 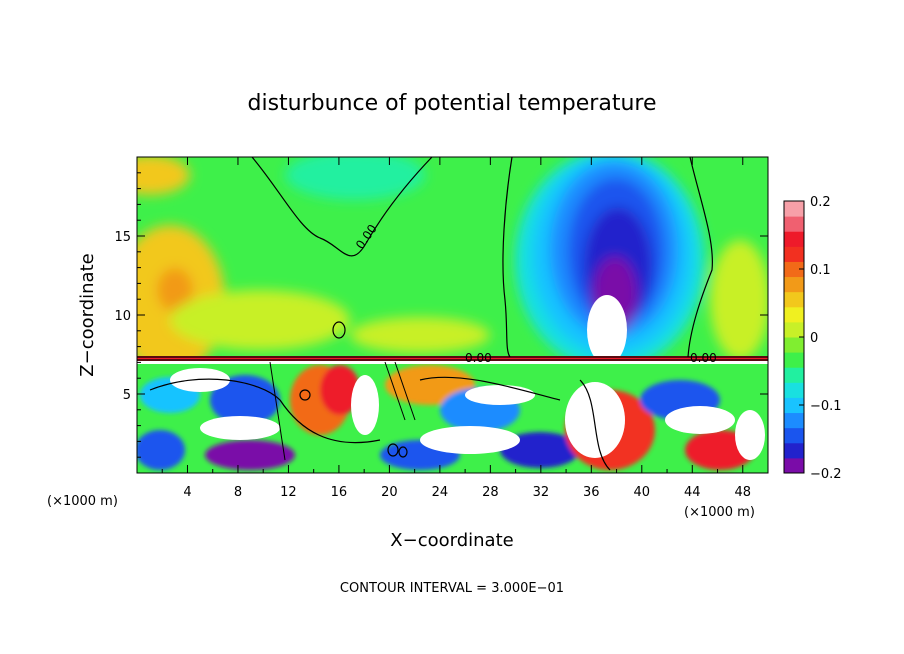 I want to click on x-axis-title: X−coordinate, so click(x=451, y=540).